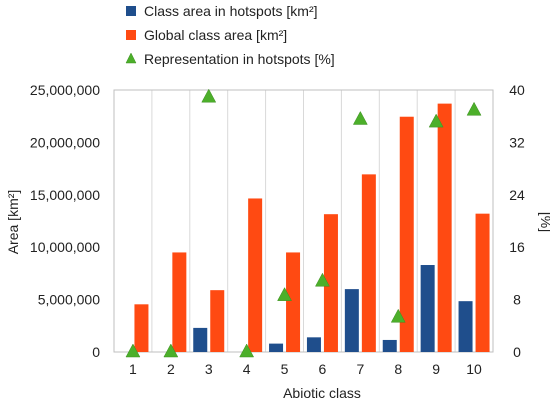  What do you see at coordinates (436, 369) in the screenshot?
I see `x-tick-label: 9` at bounding box center [436, 369].